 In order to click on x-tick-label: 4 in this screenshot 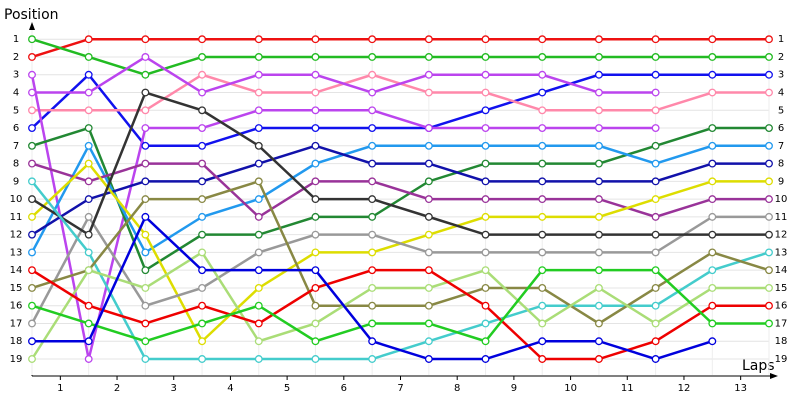, I will do `click(230, 388)`.